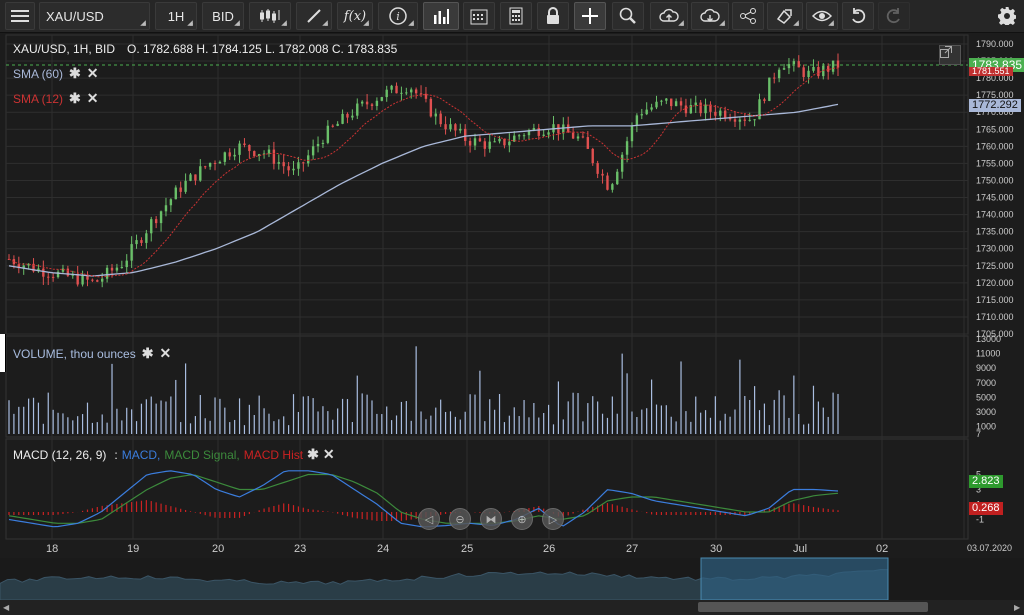 Image resolution: width=1024 pixels, height=615 pixels. I want to click on popout-icon, so click(946, 52).